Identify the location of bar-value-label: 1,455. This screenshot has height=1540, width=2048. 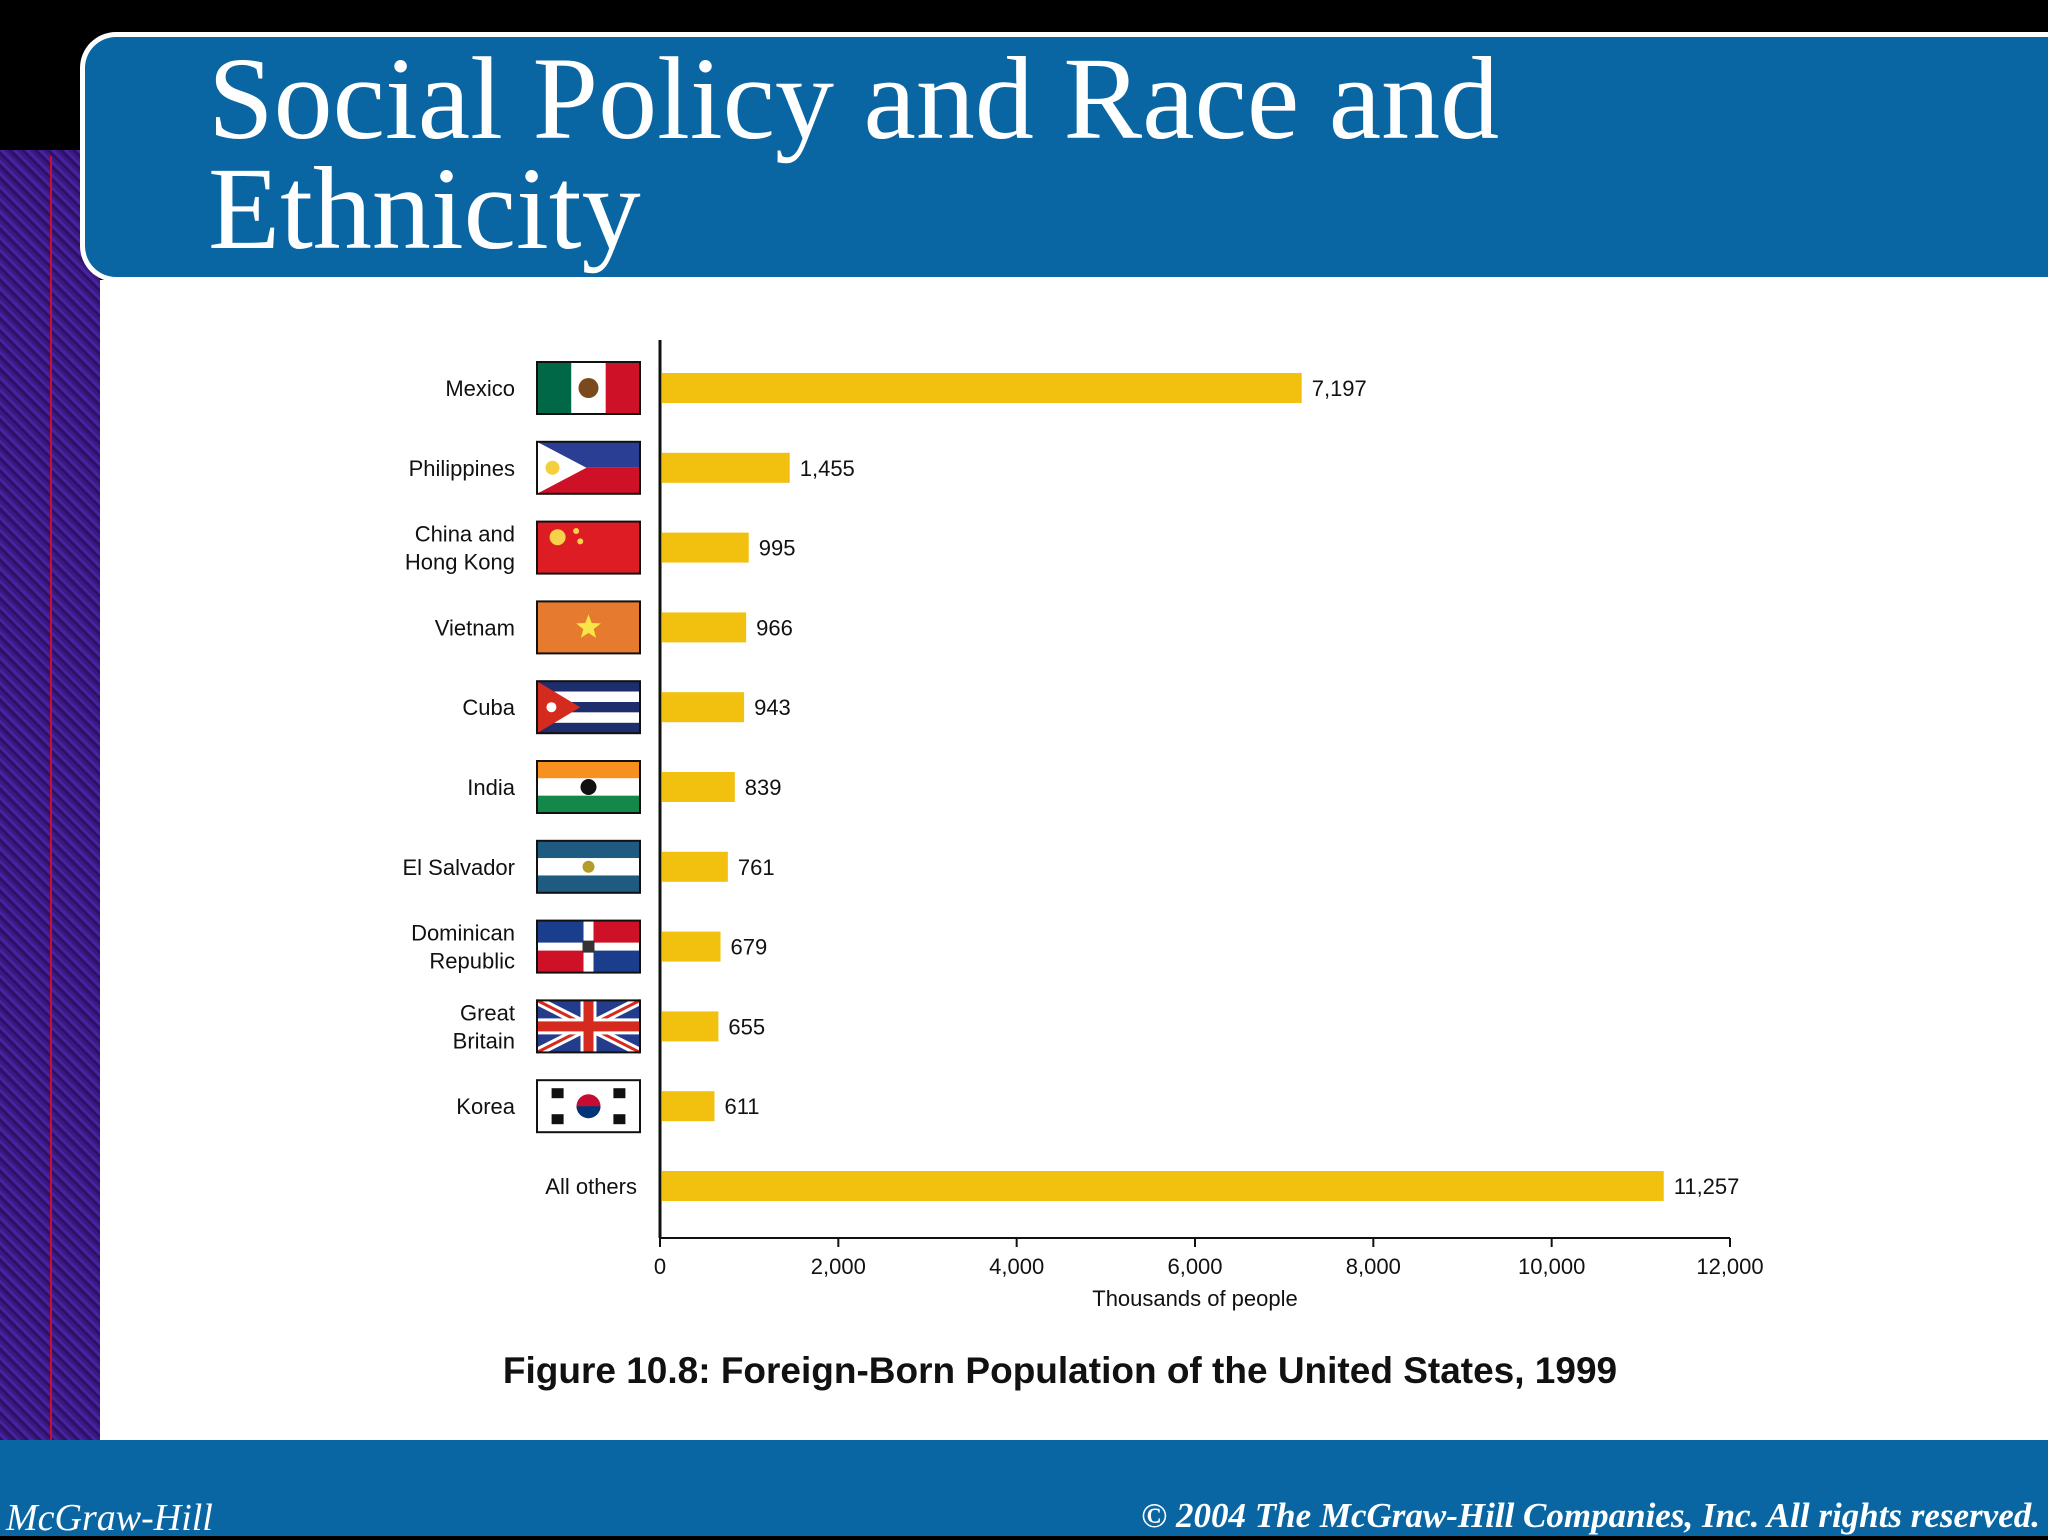
(827, 468).